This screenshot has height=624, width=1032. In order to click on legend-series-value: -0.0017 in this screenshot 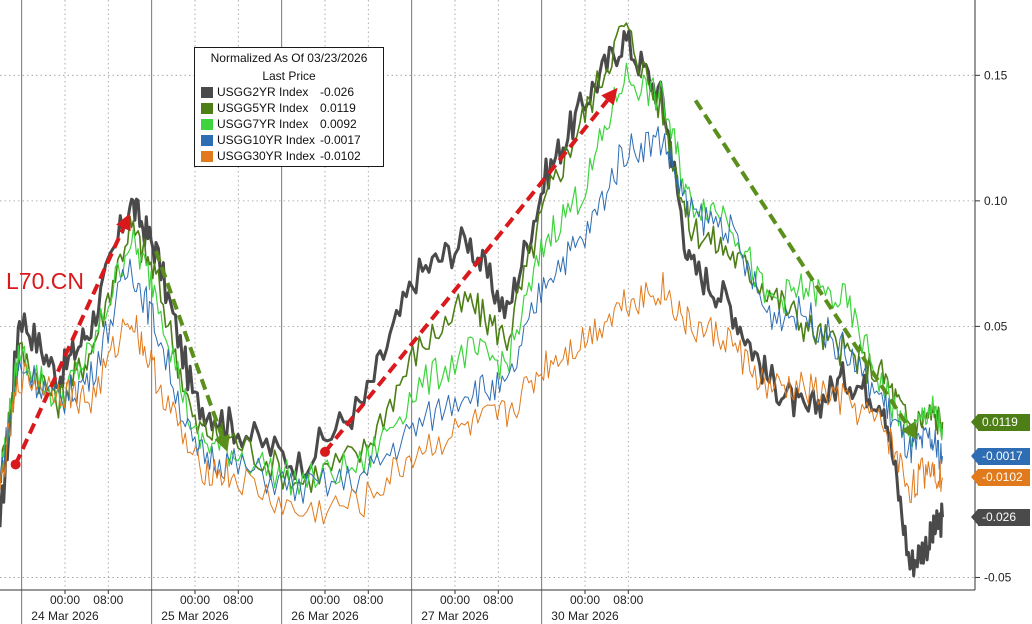, I will do `click(340, 140)`.